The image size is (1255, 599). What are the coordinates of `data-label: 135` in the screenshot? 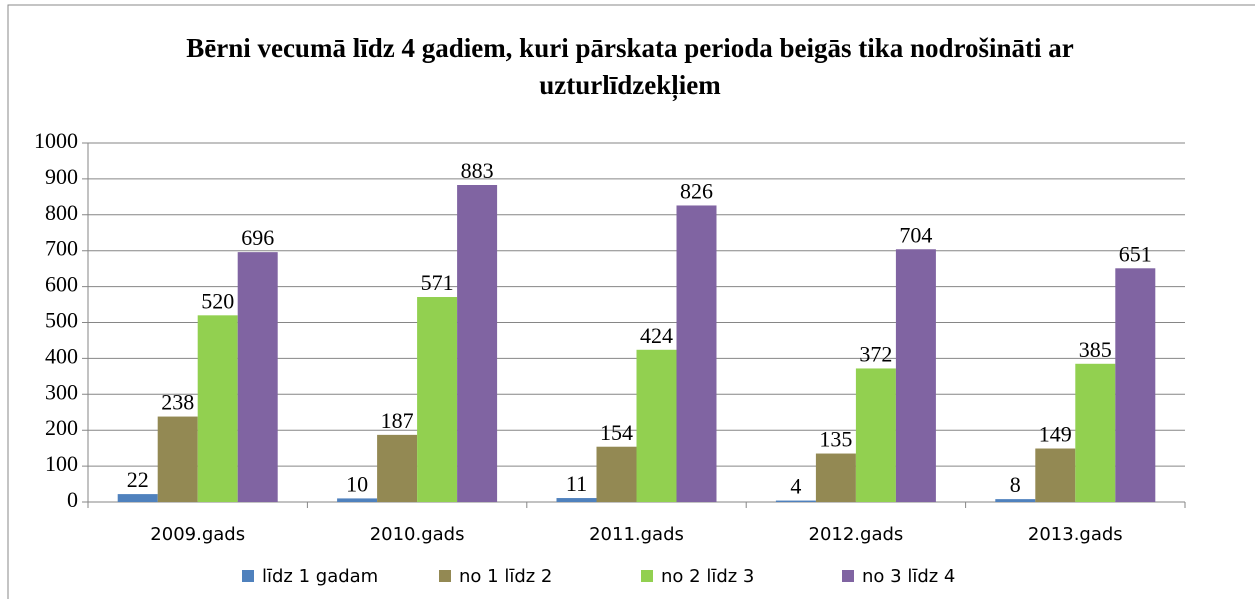 It's located at (835, 439).